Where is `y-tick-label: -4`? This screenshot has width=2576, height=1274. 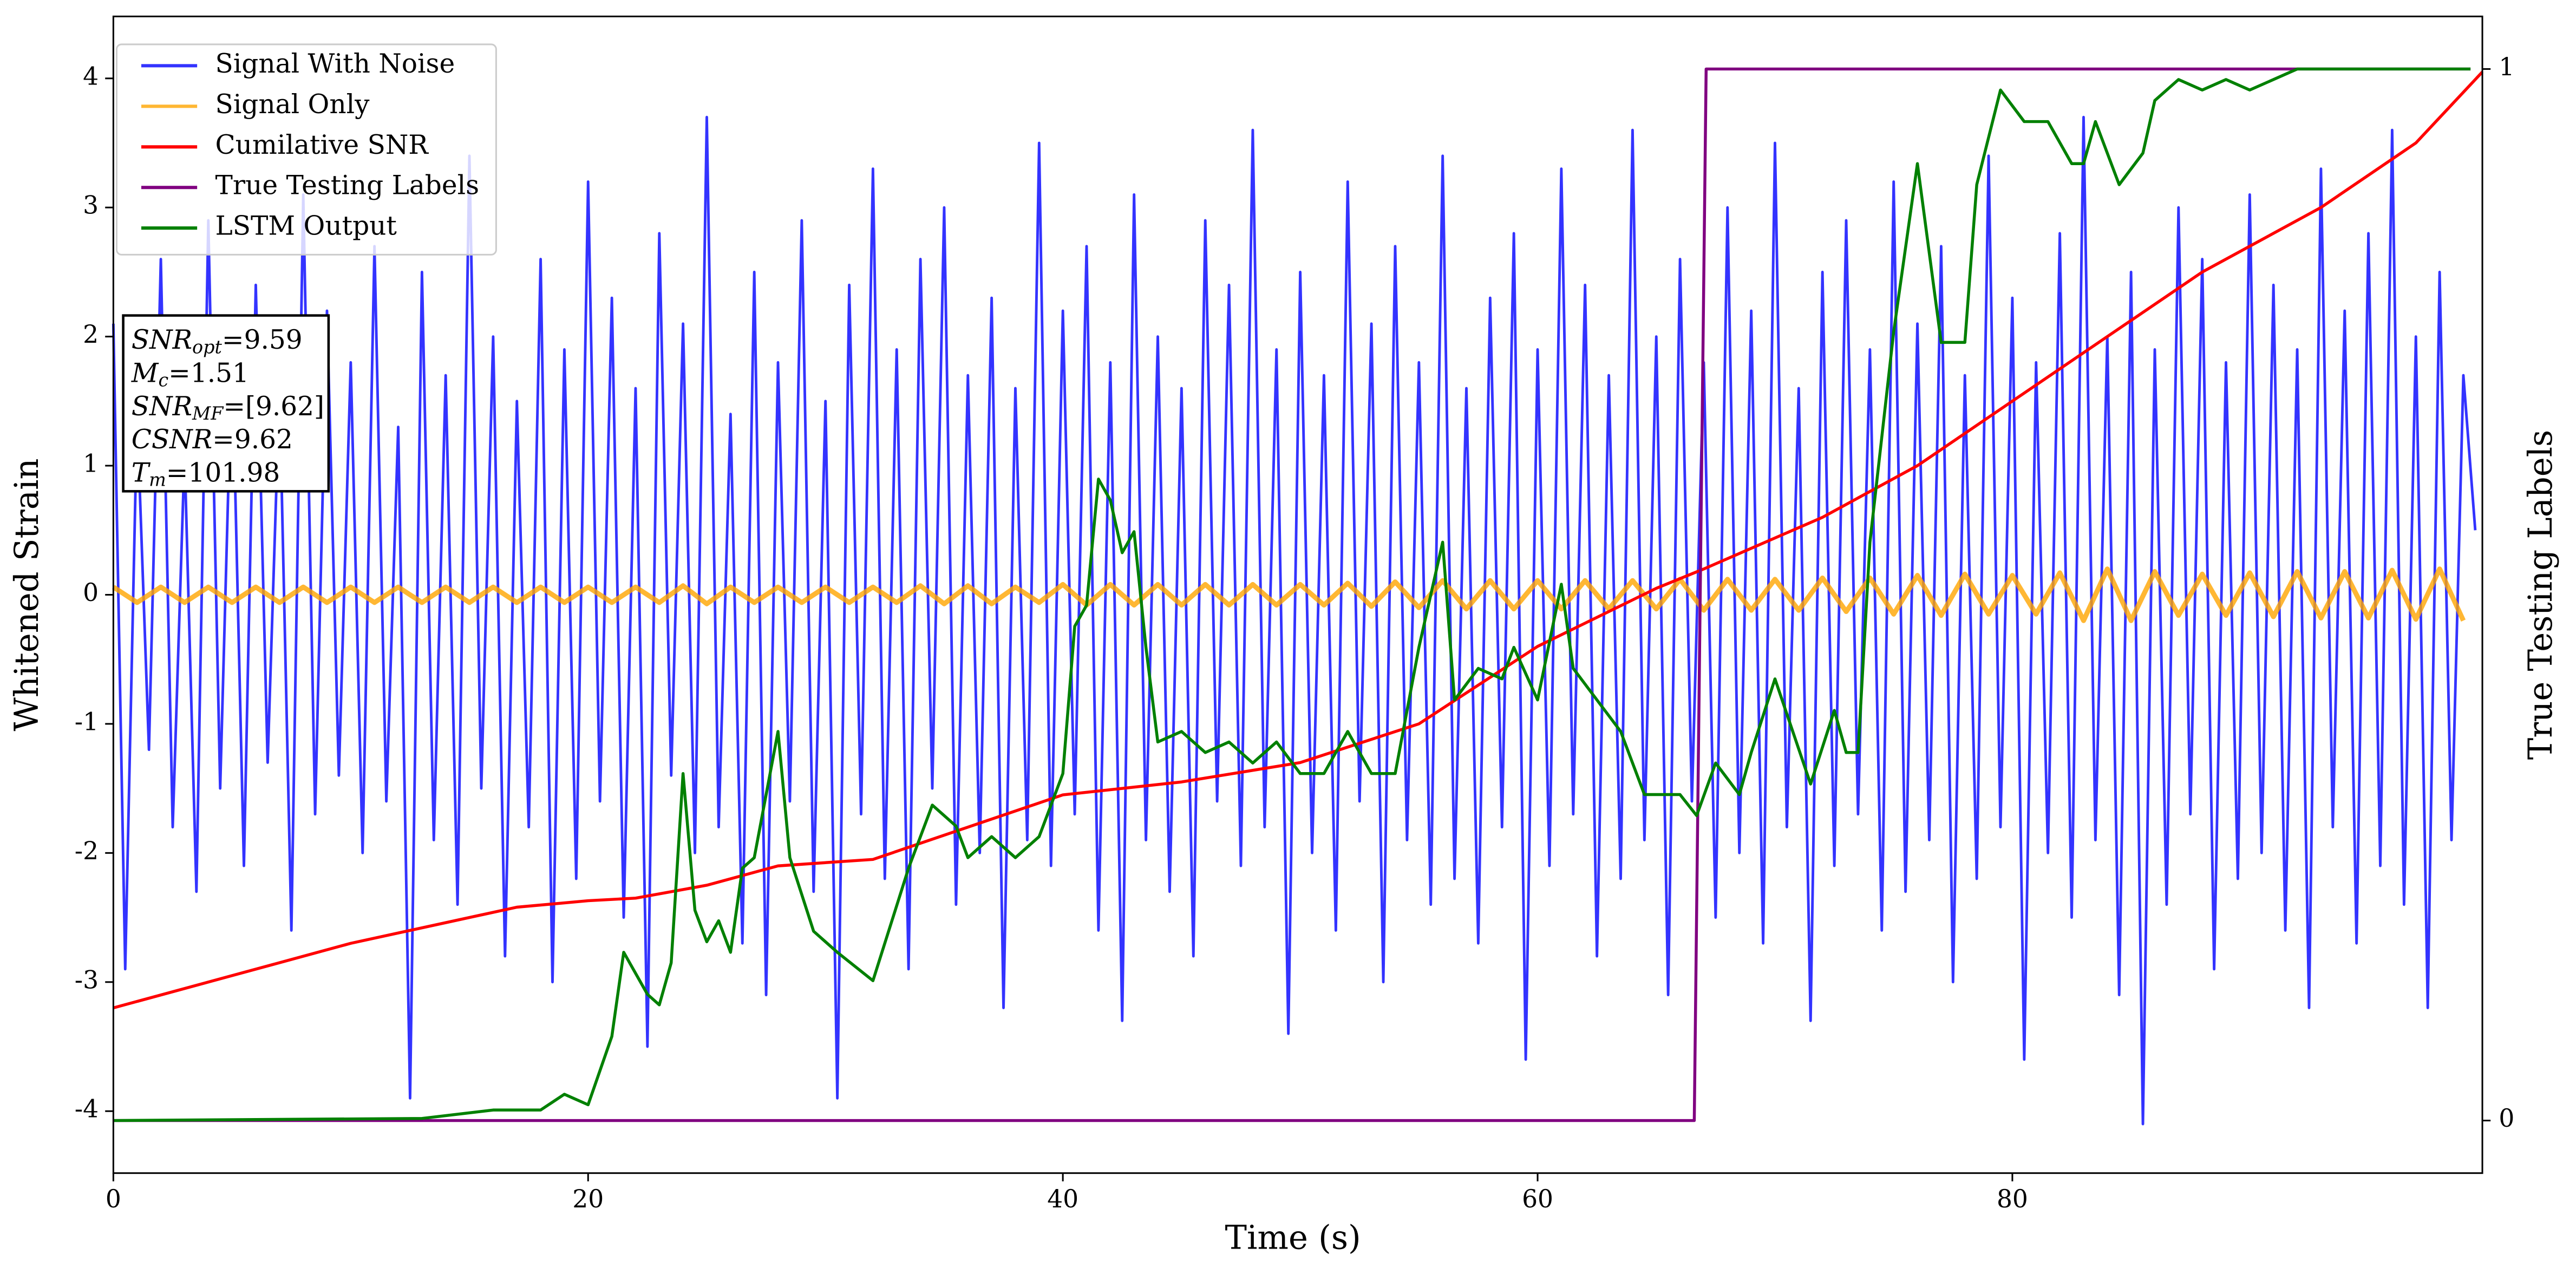 y-tick-label: -4 is located at coordinates (87, 1109).